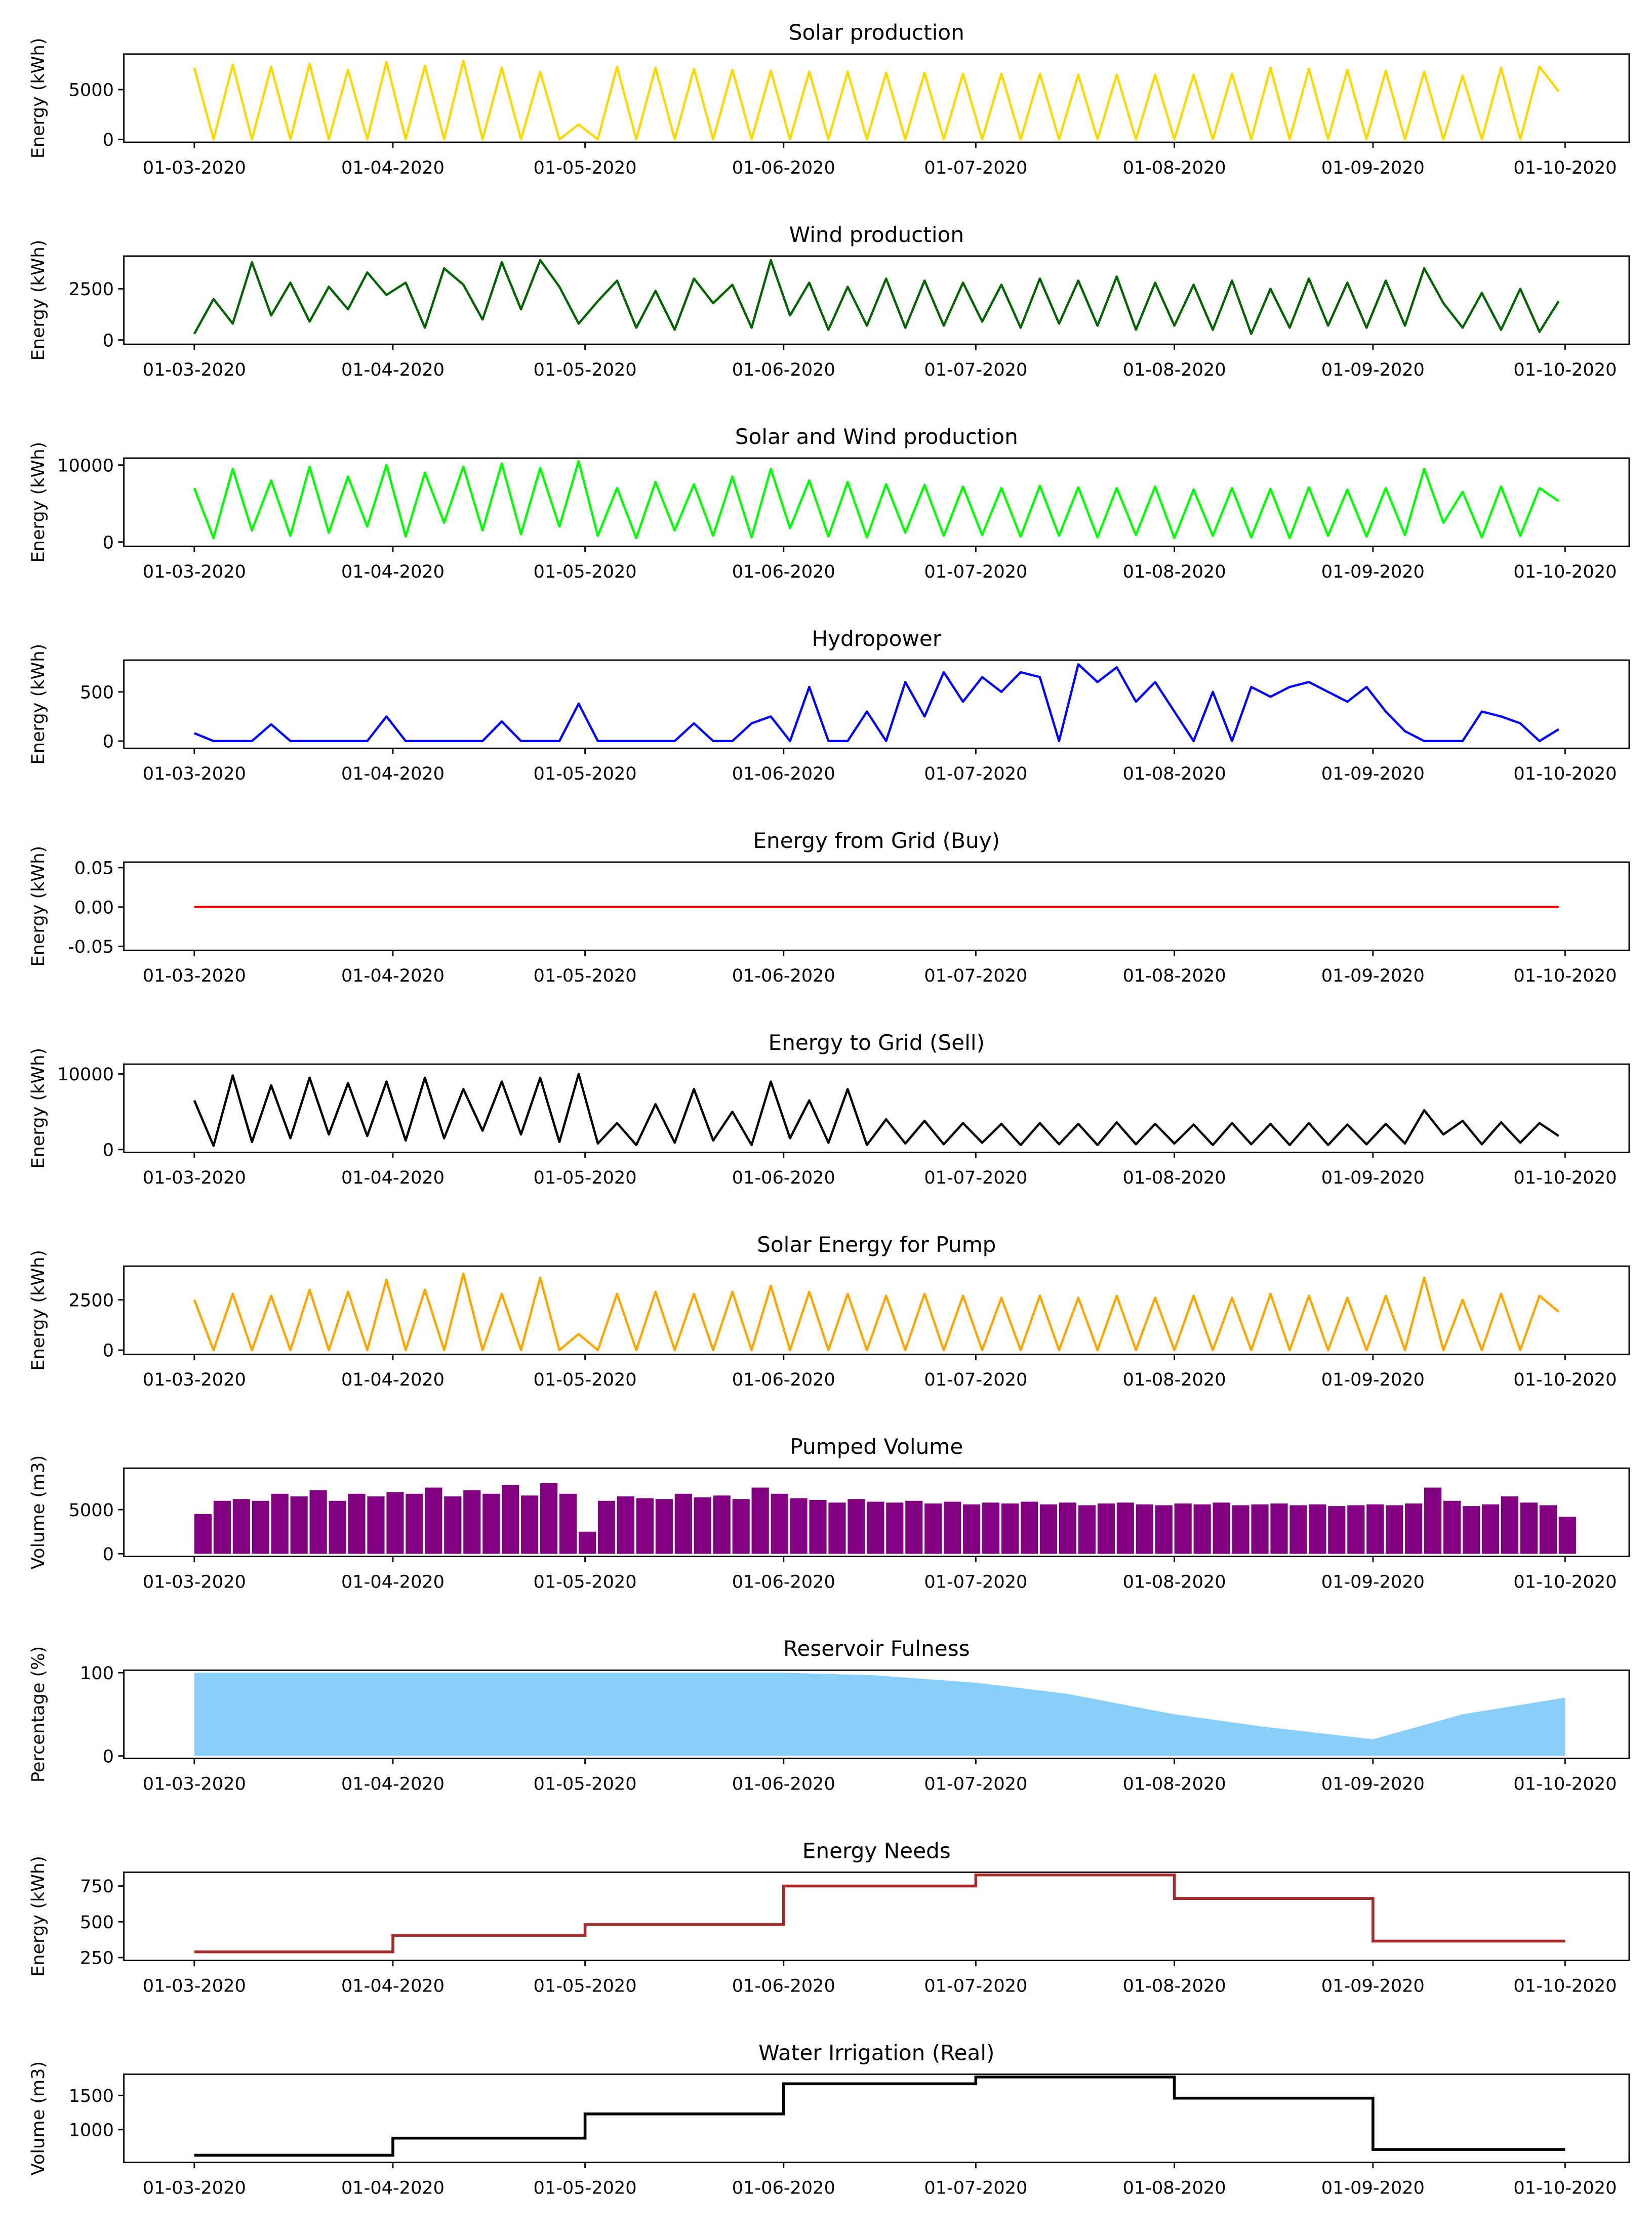  Describe the element at coordinates (91, 2130) in the screenshot. I see `y-tick-label: 1000` at that location.